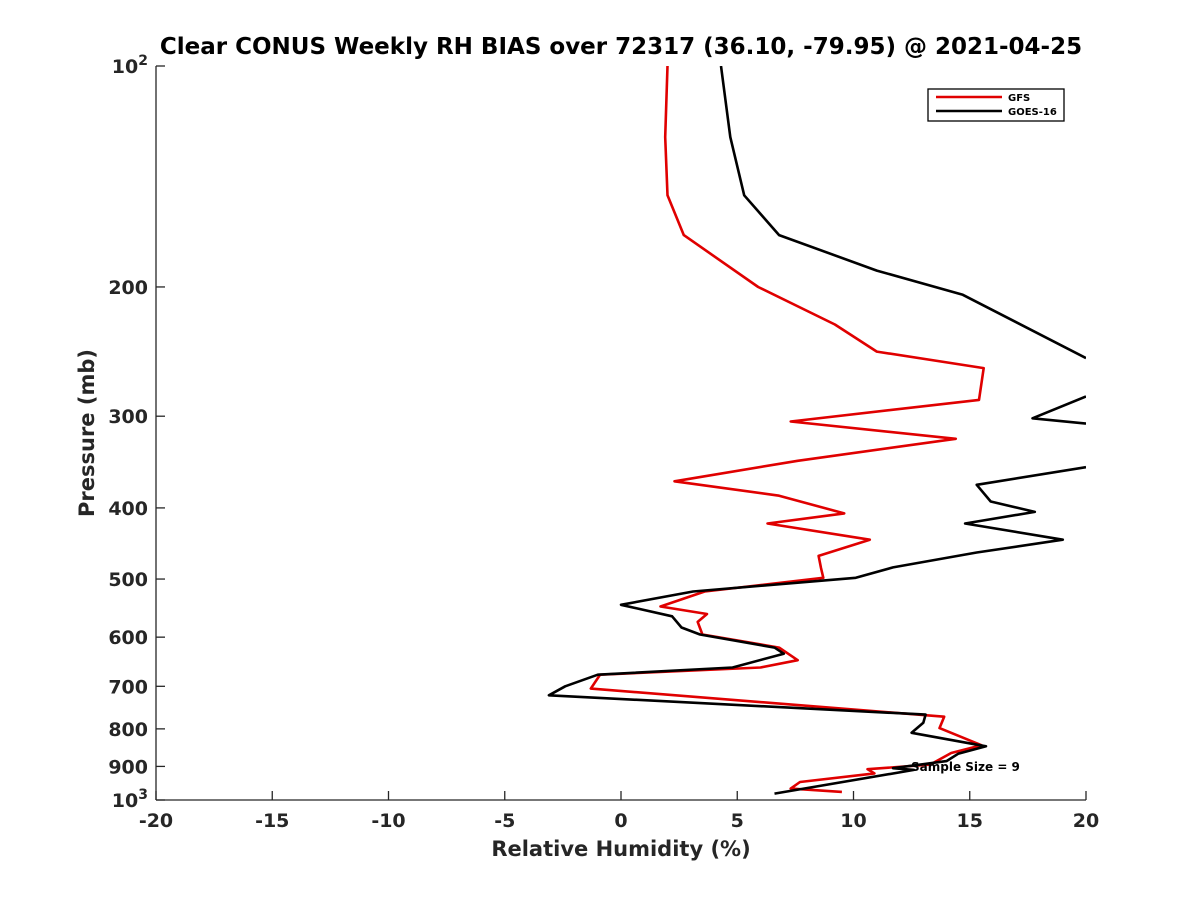  What do you see at coordinates (388, 821) in the screenshot?
I see `x-tick-label: -10` at bounding box center [388, 821].